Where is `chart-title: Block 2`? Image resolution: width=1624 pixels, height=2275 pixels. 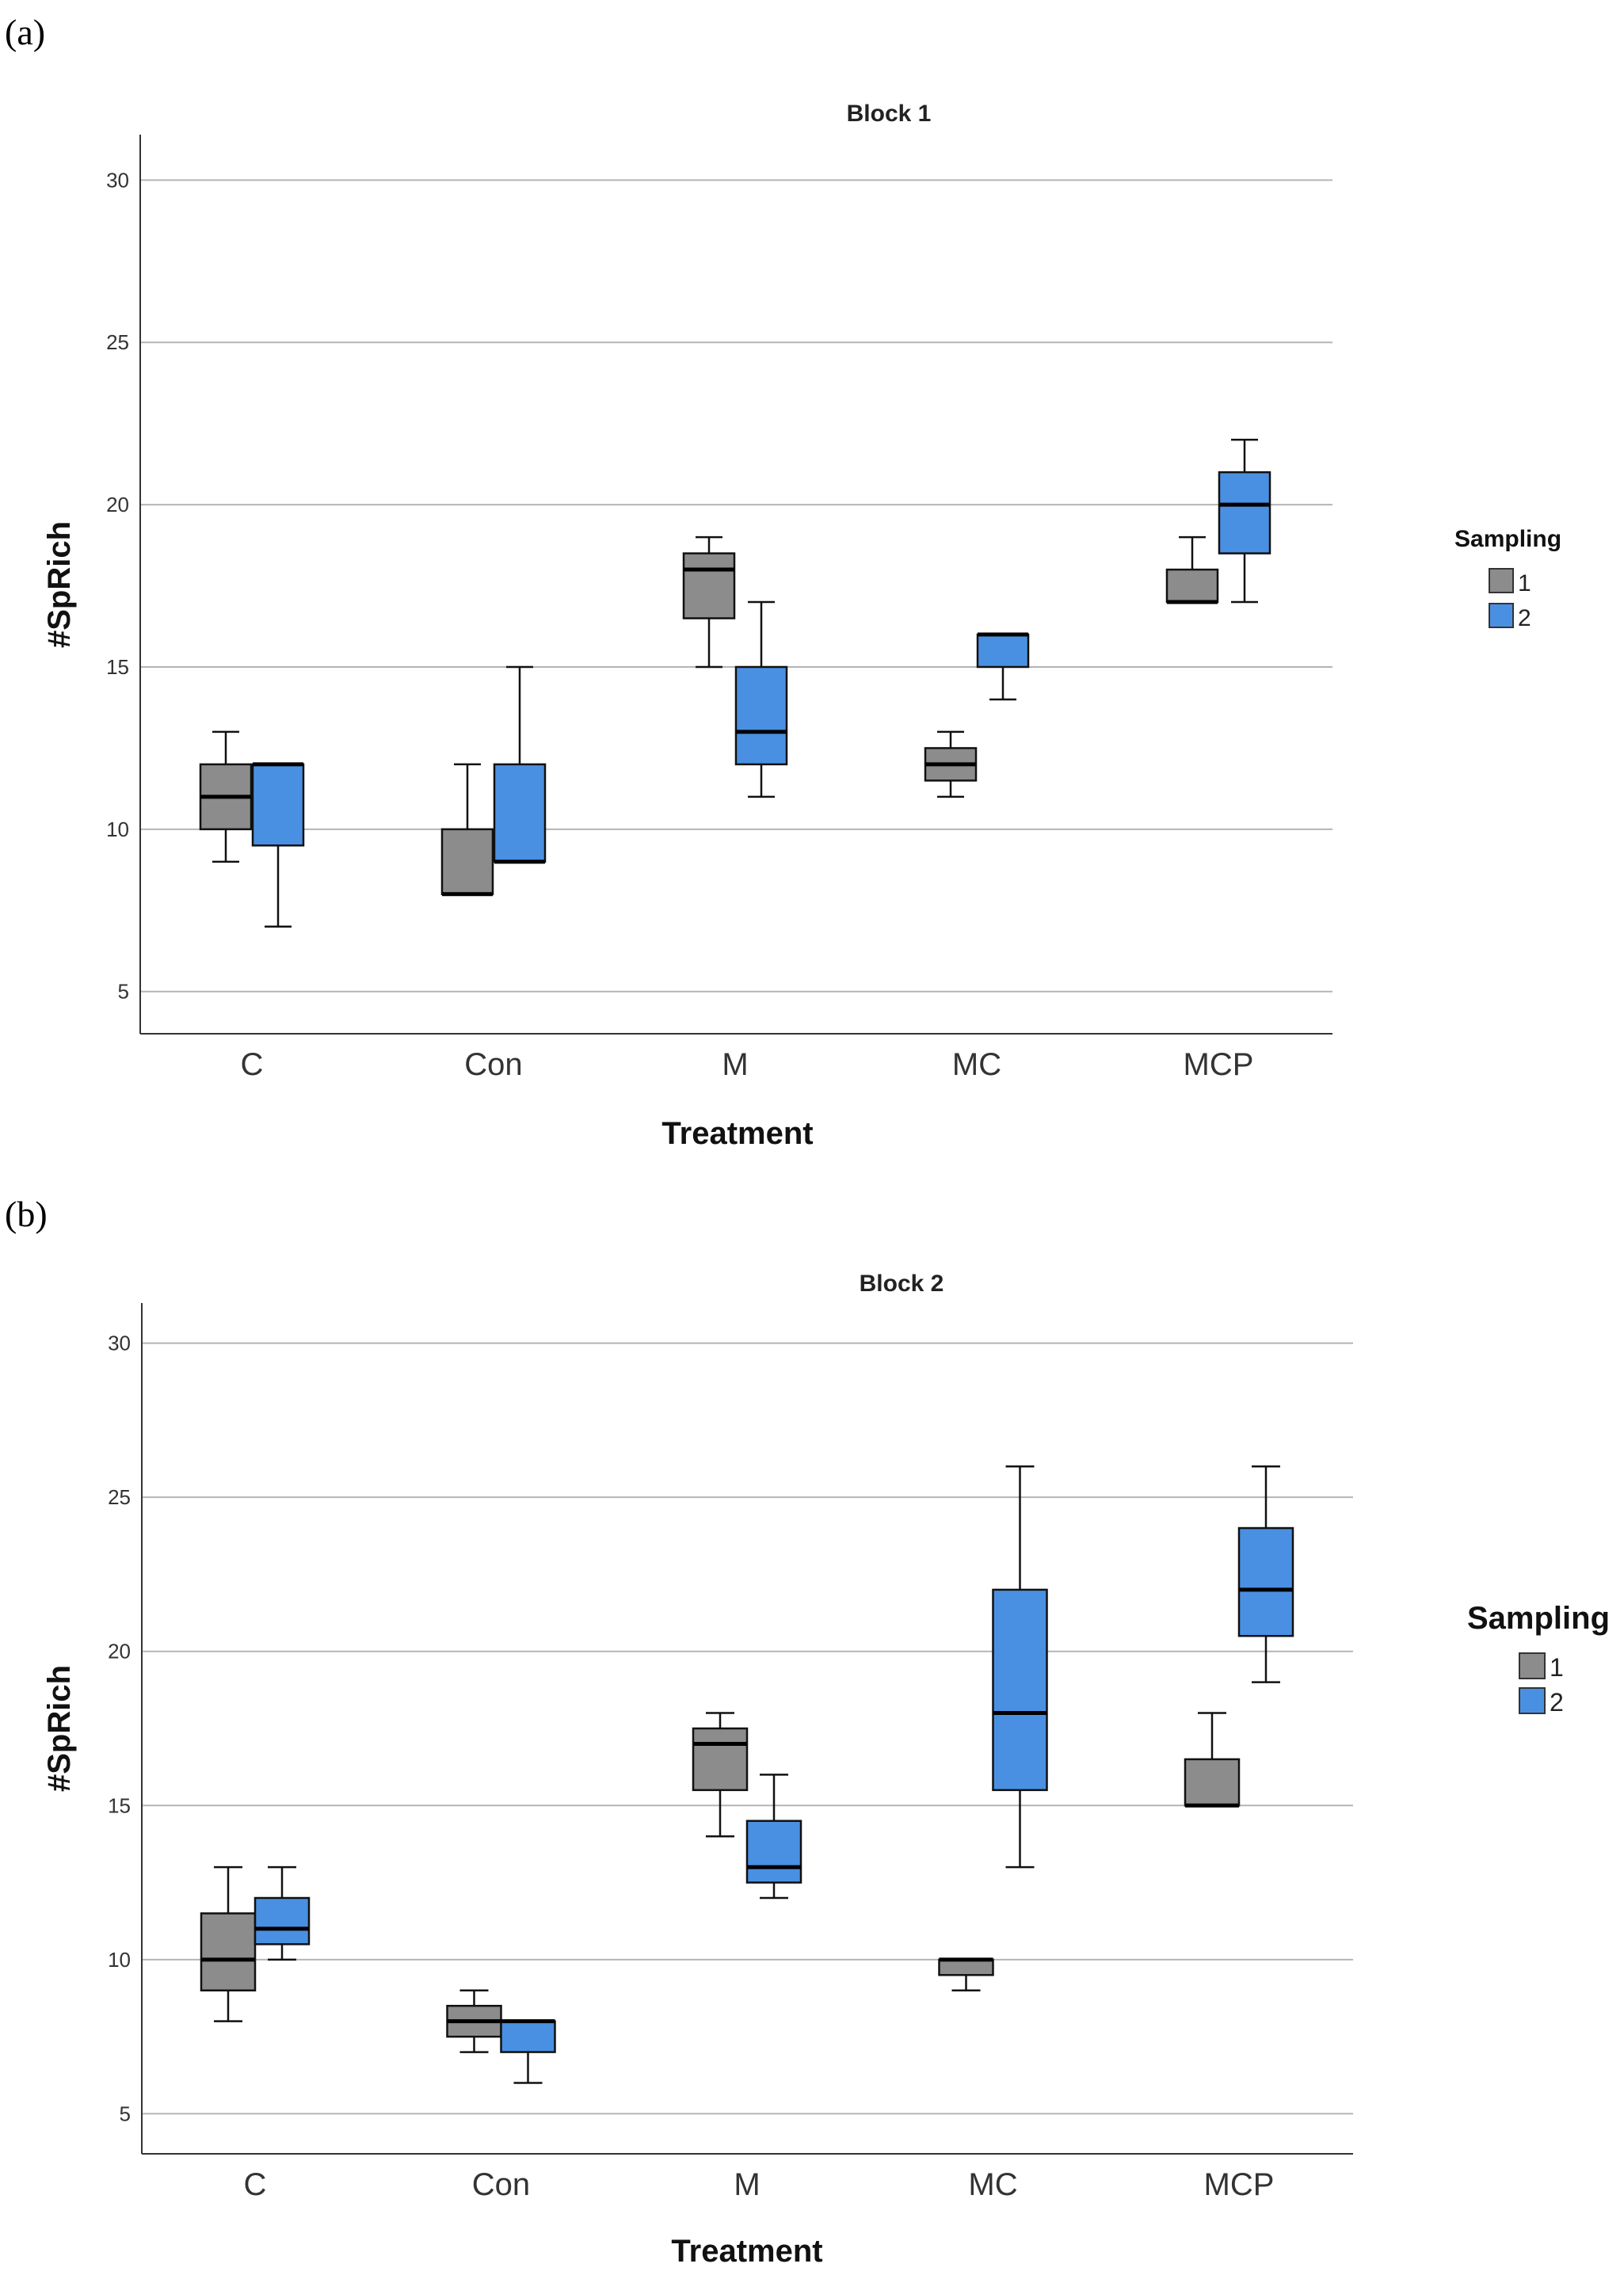 chart-title: Block 2 is located at coordinates (902, 1284).